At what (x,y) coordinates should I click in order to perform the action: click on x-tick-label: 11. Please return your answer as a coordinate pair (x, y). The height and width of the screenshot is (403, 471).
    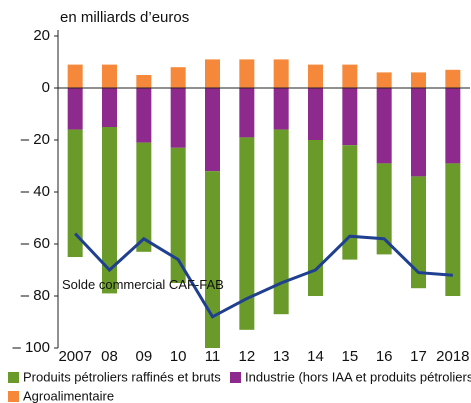
    Looking at the image, I should click on (213, 356).